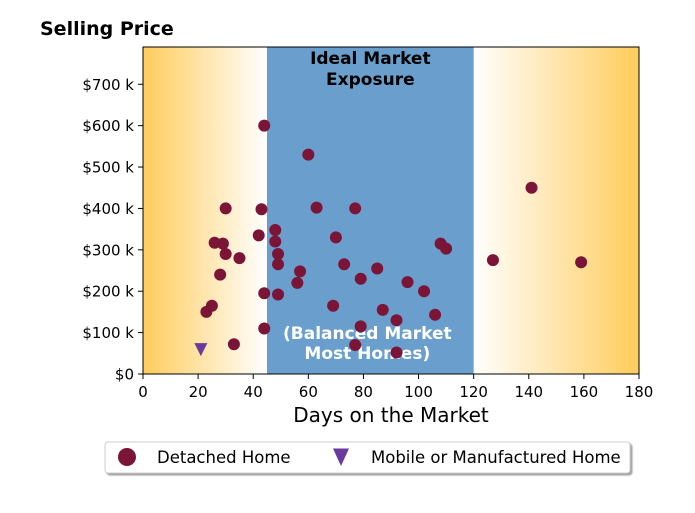  Describe the element at coordinates (108, 333) in the screenshot. I see `y-tick-label: $100 k` at that location.